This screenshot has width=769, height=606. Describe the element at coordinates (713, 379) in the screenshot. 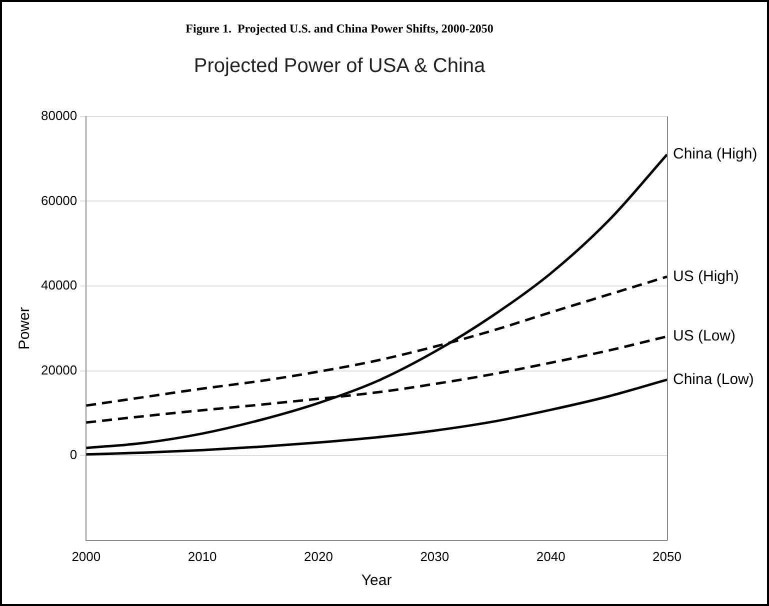

I see `series-label: China (Low)` at that location.